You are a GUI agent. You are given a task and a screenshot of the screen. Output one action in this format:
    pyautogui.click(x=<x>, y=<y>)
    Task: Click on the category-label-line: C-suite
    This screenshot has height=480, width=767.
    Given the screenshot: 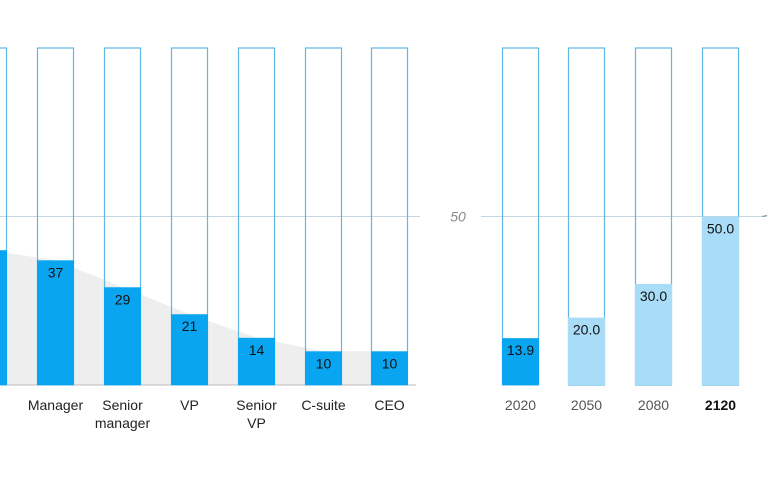 What is the action you would take?
    pyautogui.click(x=323, y=405)
    